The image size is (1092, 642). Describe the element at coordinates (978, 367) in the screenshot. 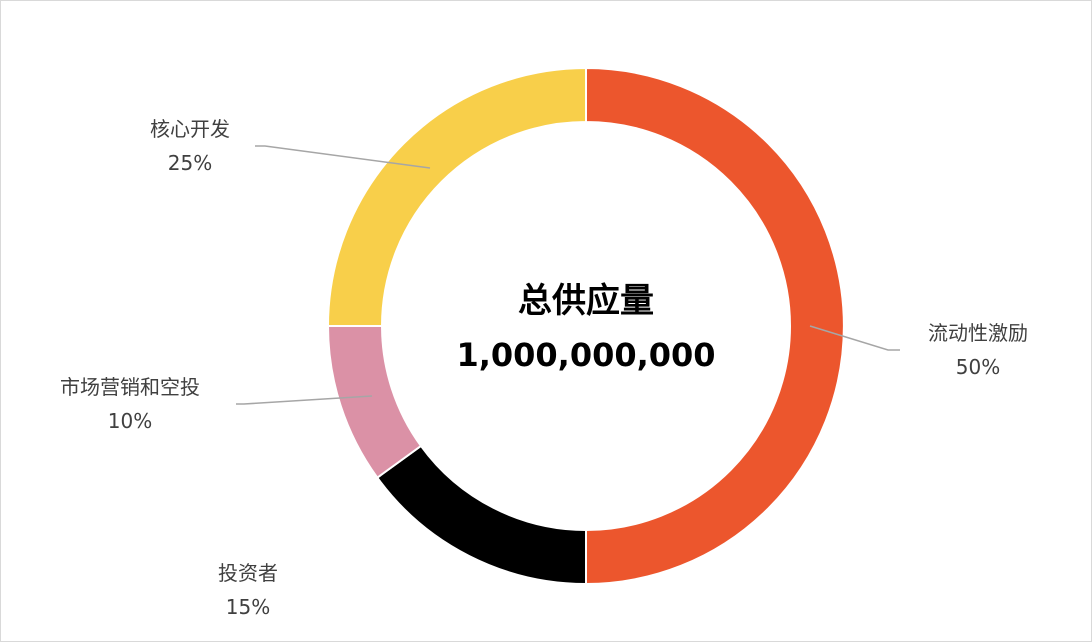

I see `slice-percent-label-1: 50%` at that location.